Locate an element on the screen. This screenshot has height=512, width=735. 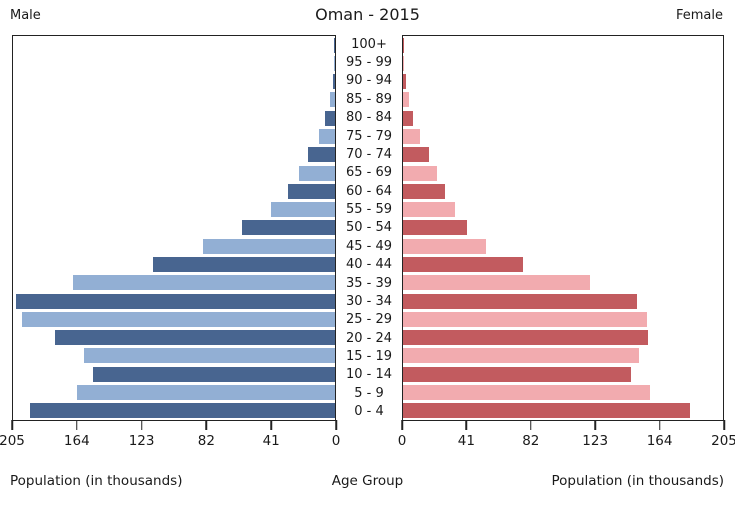
age-group-label: 10 - 14 is located at coordinates (369, 375).